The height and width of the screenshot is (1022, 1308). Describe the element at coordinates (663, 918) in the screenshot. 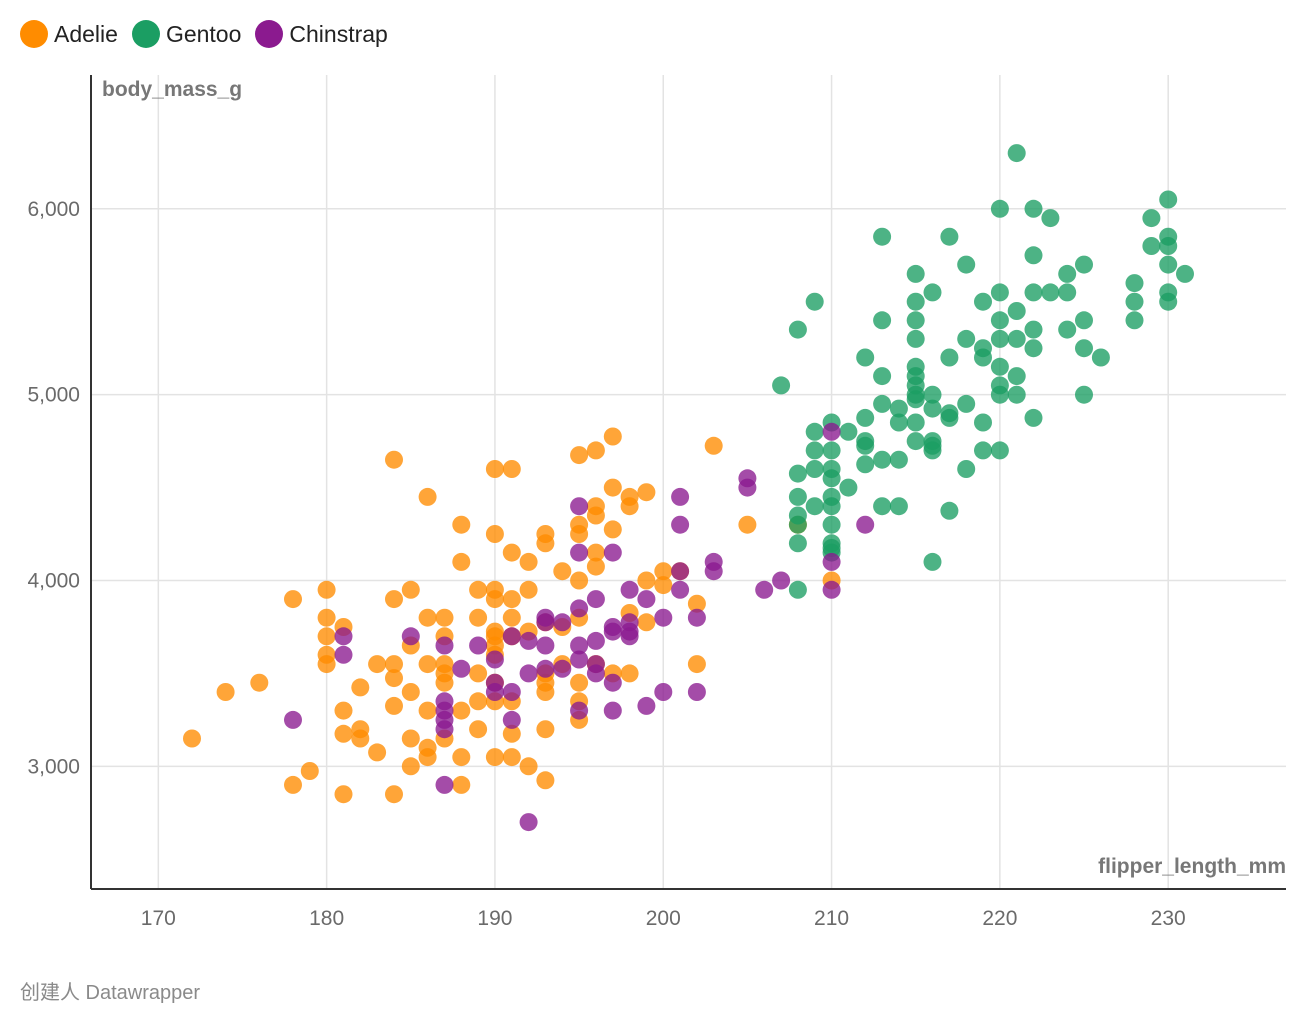

I see `x-tick-label: 200` at that location.